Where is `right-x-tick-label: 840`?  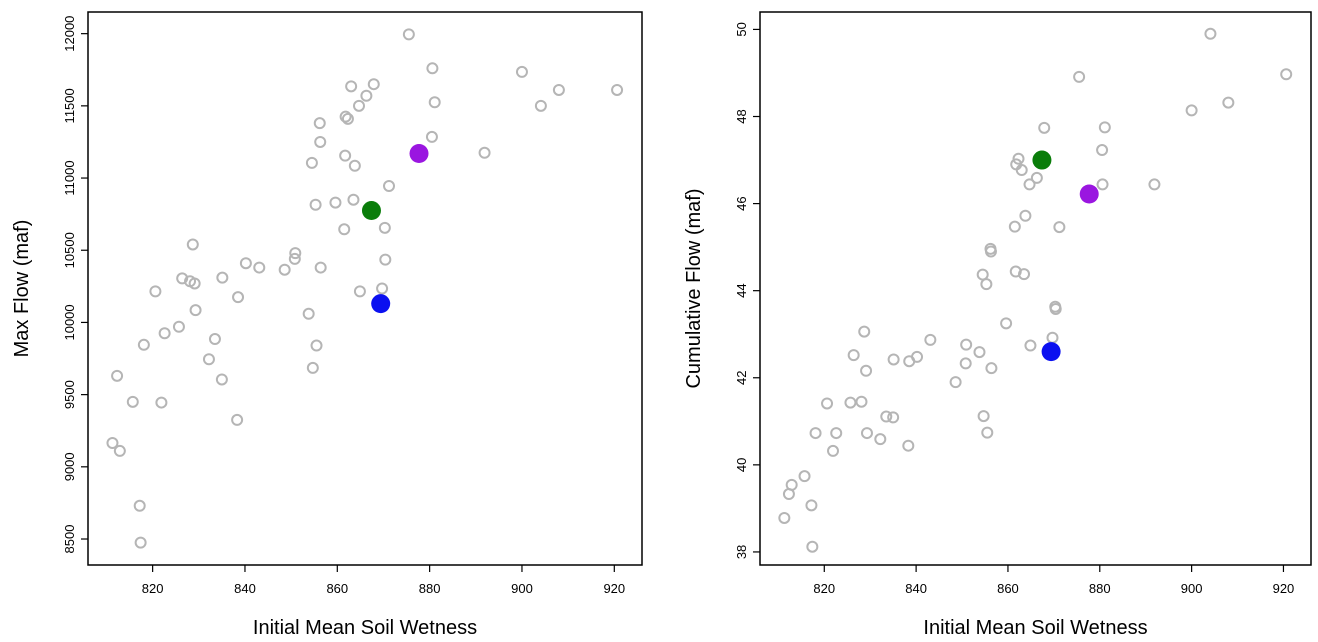 right-x-tick-label: 840 is located at coordinates (916, 588).